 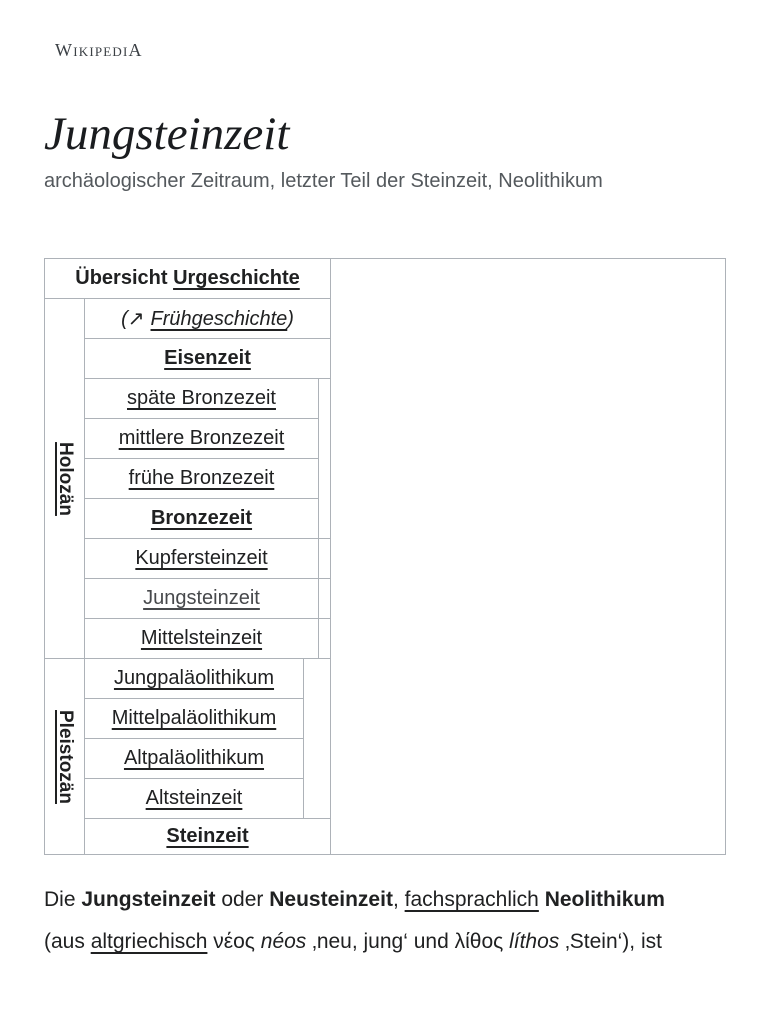 I want to click on link-holozaen: Holozän, so click(x=65, y=478).